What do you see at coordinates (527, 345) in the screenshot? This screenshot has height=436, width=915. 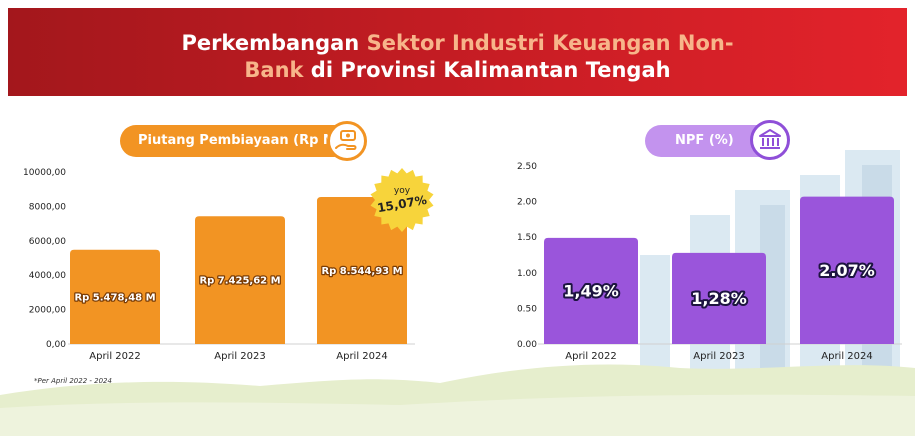 I see `y-tick-label: 0.00` at bounding box center [527, 345].